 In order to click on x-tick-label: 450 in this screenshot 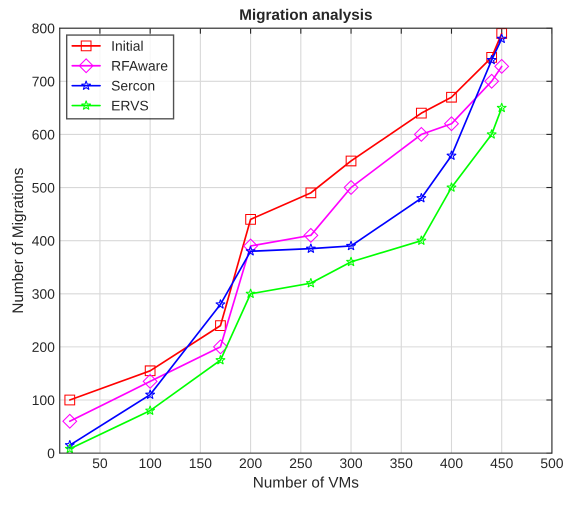, I will do `click(501, 463)`.